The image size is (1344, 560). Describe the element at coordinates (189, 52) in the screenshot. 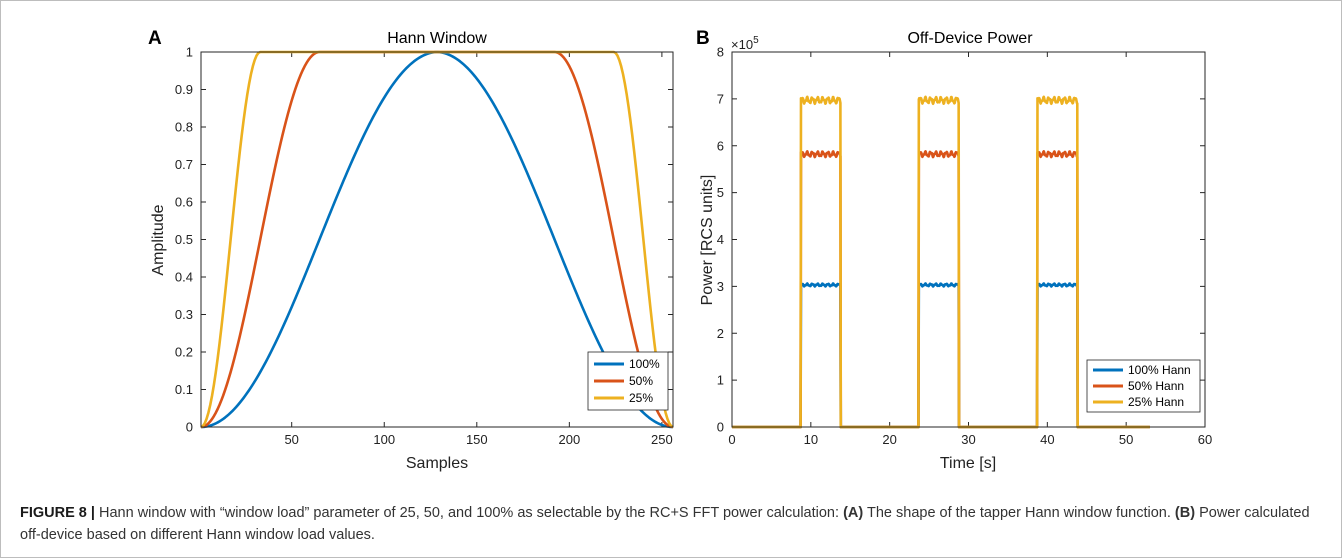

I see `y-tick-label-a-10: 1` at that location.